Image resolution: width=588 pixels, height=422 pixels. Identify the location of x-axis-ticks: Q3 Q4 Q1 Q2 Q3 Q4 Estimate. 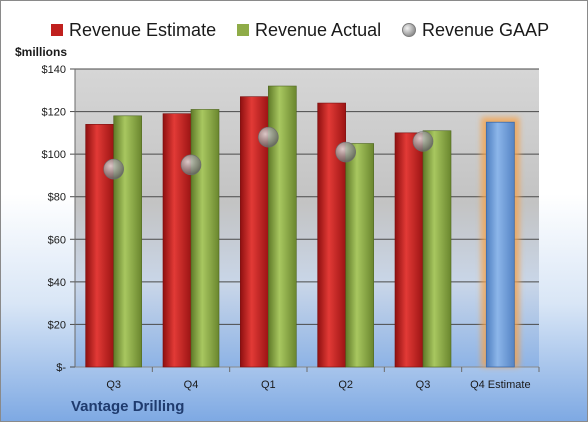
(323, 379).